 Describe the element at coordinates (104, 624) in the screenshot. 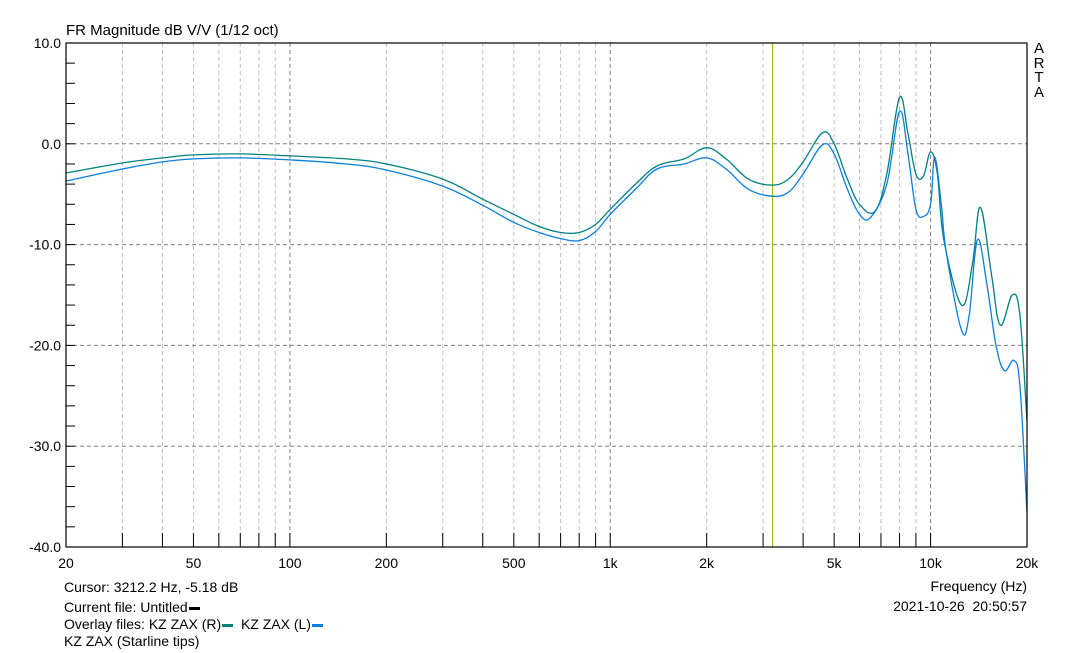

I see `overlay-files-label: Overlay files:` at that location.